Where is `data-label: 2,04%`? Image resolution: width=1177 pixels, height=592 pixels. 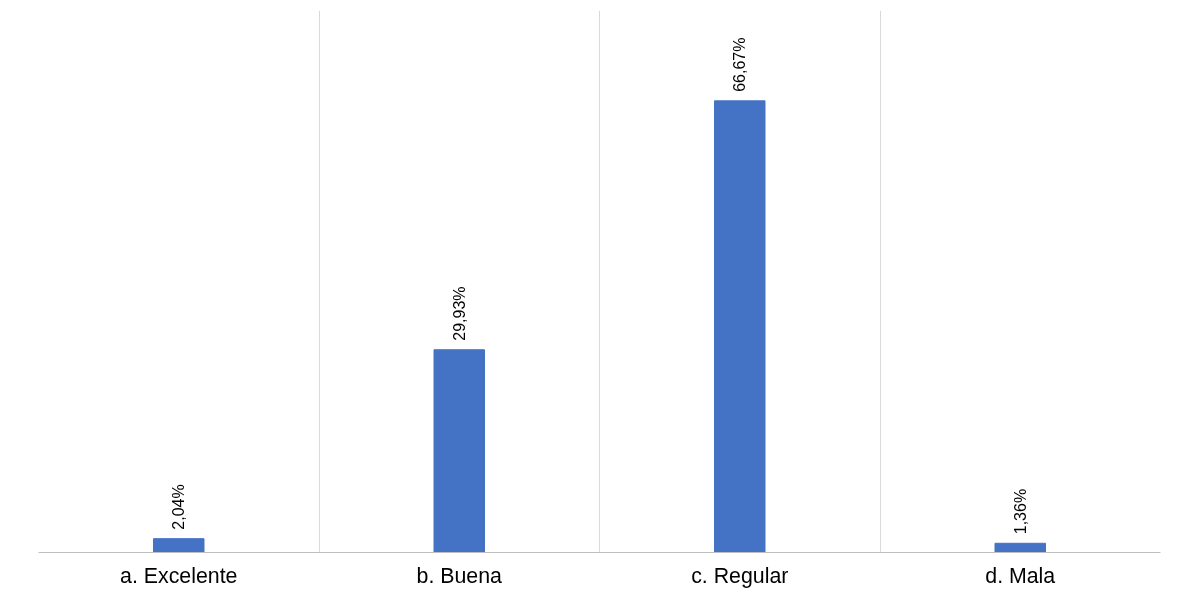 data-label: 2,04% is located at coordinates (179, 507).